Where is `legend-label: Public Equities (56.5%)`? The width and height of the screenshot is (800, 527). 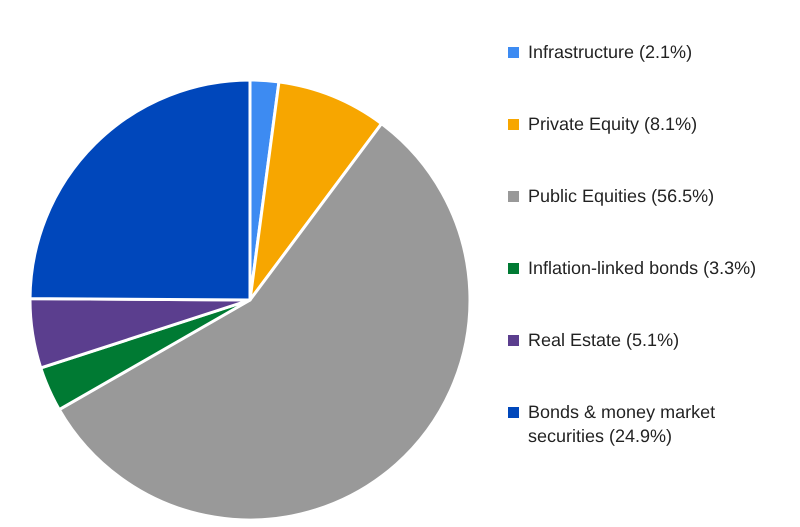 legend-label: Public Equities (56.5%) is located at coordinates (621, 196).